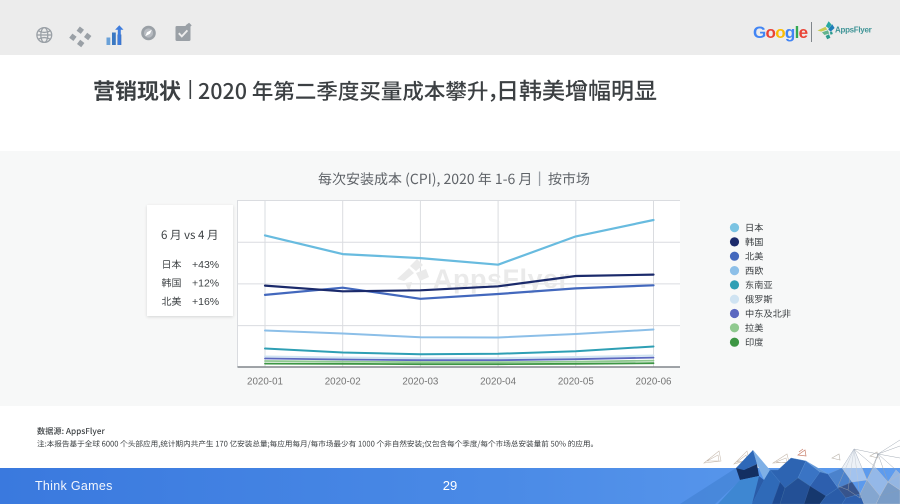 Image resolution: width=900 pixels, height=504 pixels. I want to click on svg-text: +43%, so click(205, 265).